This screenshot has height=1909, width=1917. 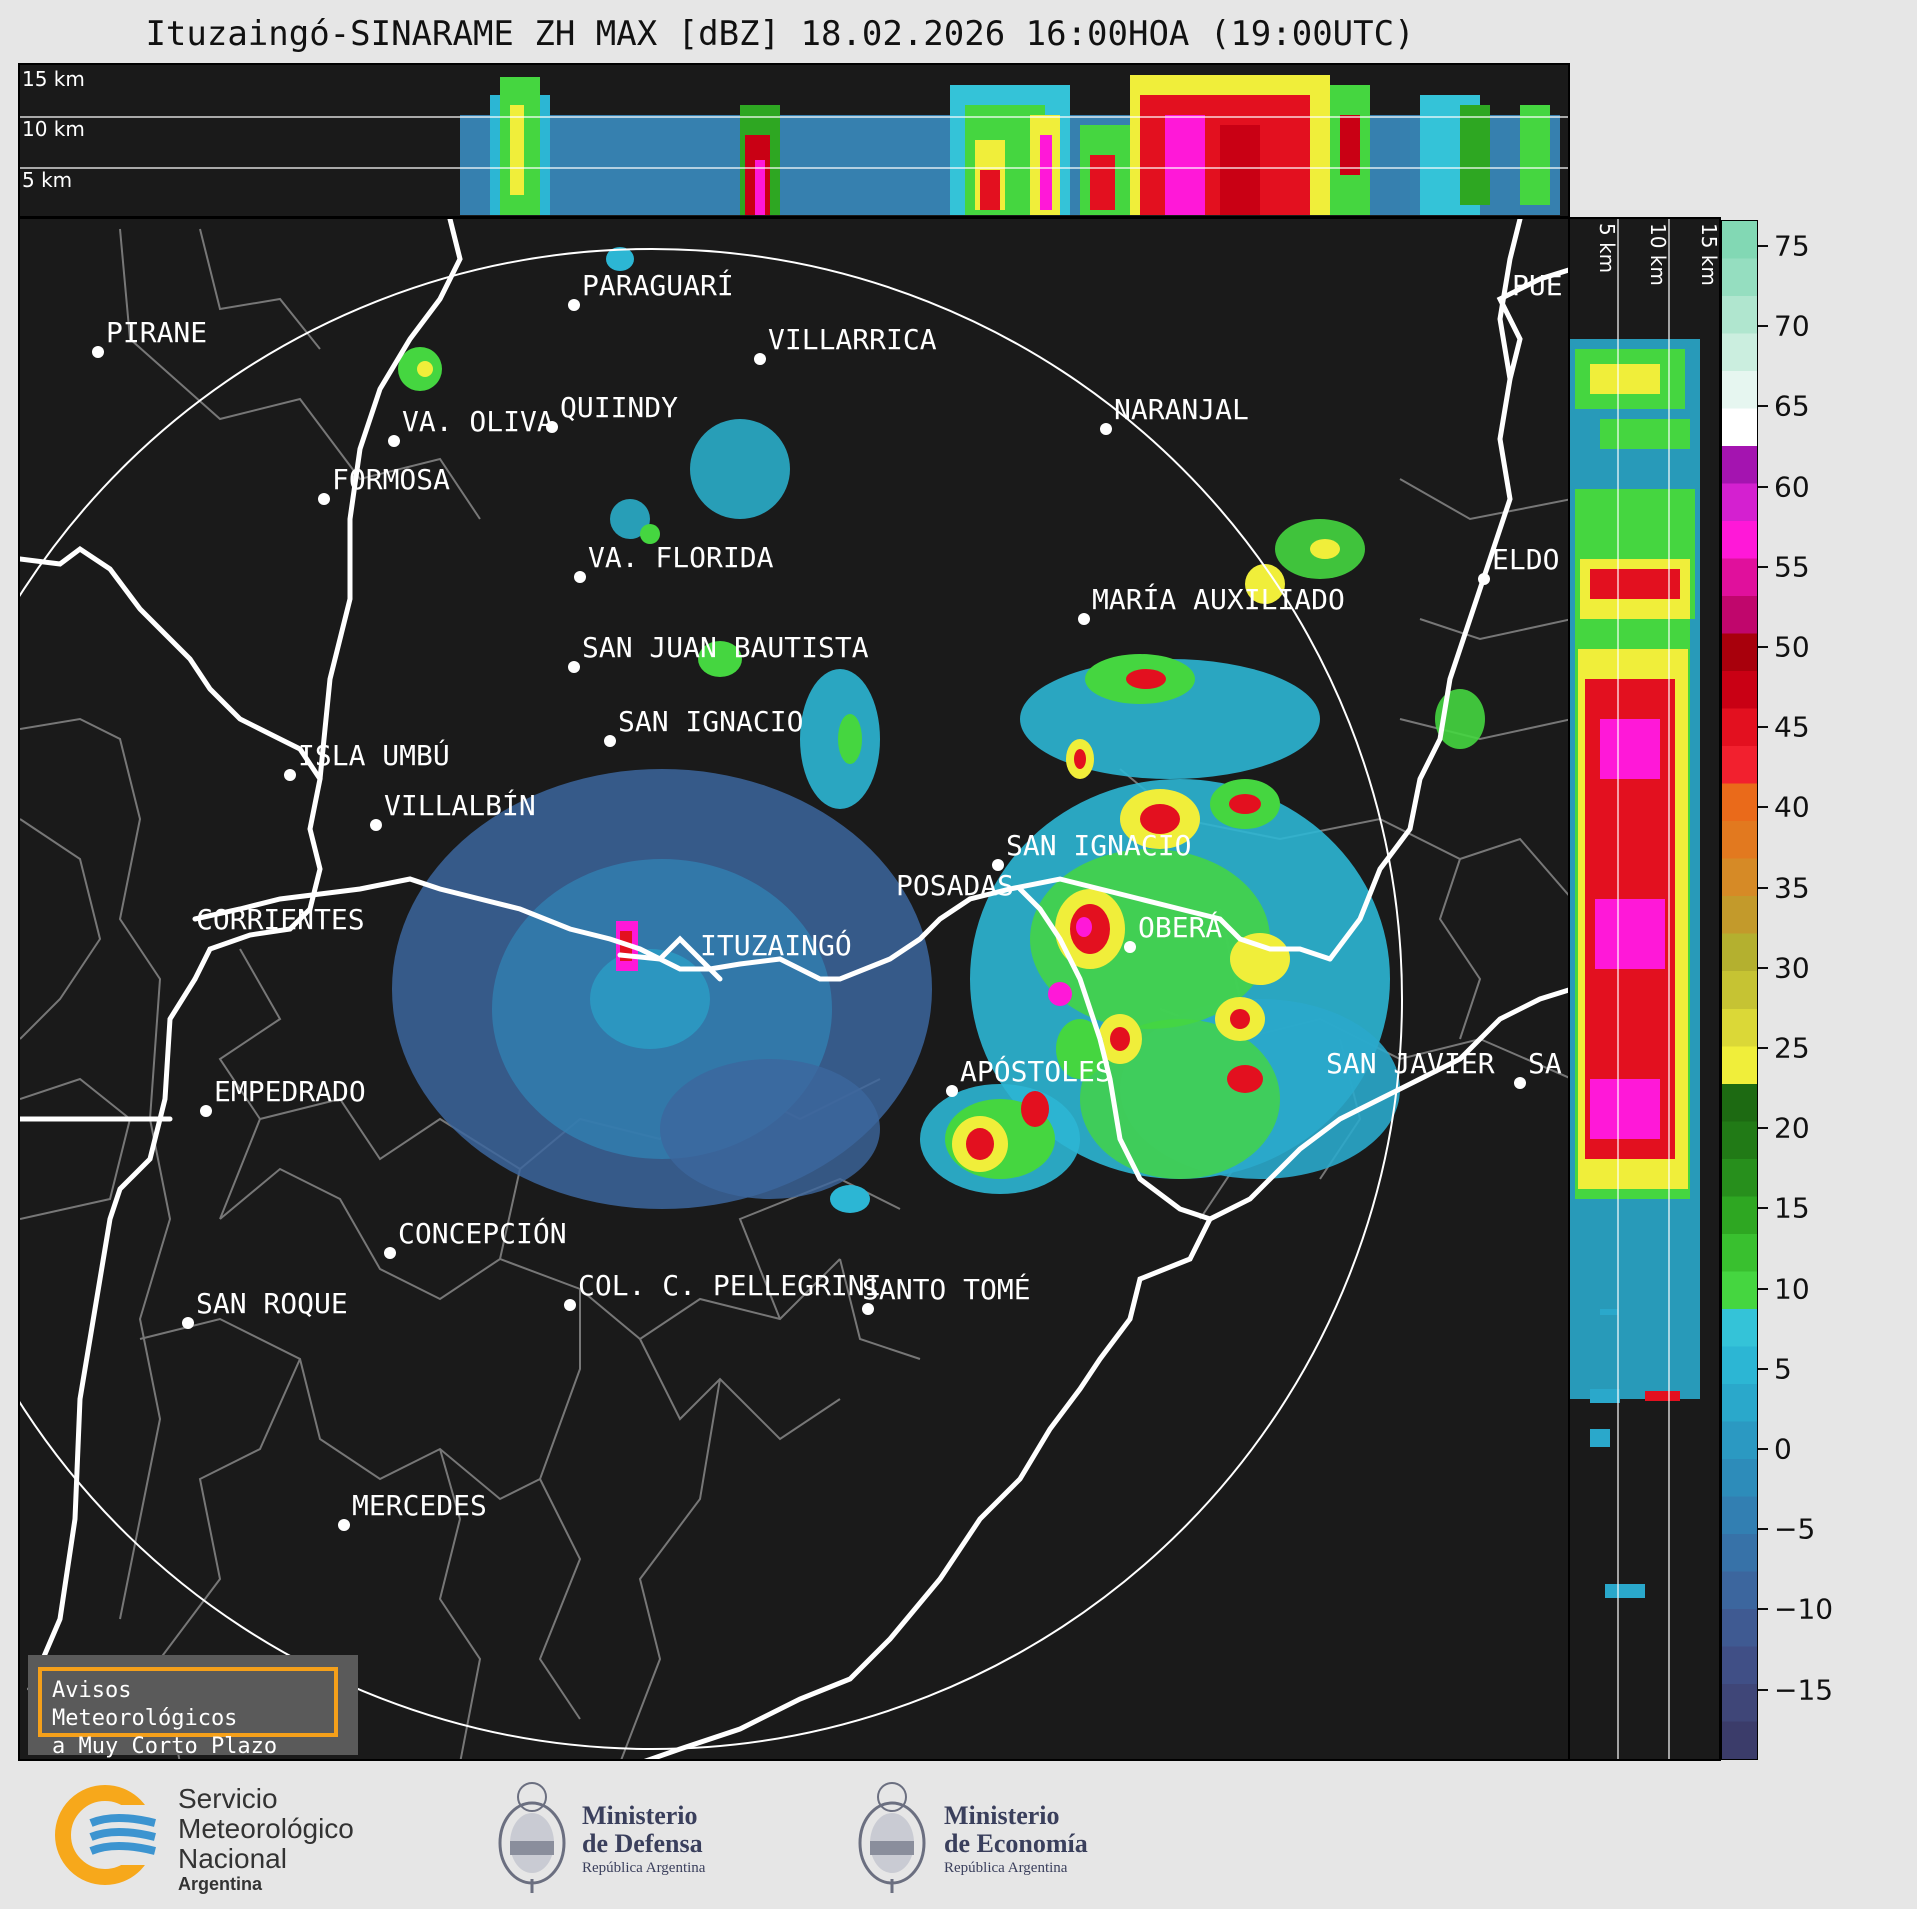 What do you see at coordinates (374, 755) in the screenshot?
I see `city-label-isla-umbu: ISLA UMBÚ` at bounding box center [374, 755].